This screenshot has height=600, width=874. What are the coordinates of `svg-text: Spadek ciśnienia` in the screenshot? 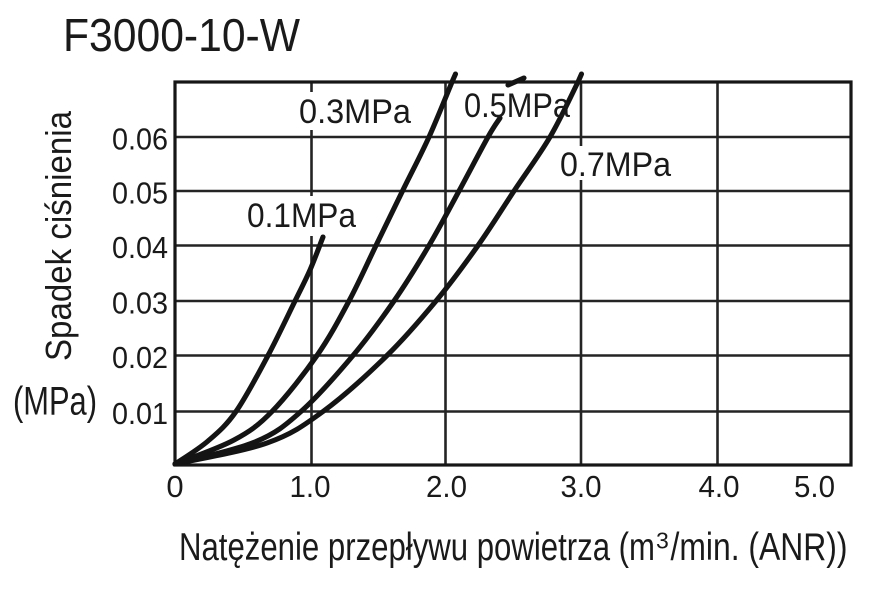 It's located at (58, 235).